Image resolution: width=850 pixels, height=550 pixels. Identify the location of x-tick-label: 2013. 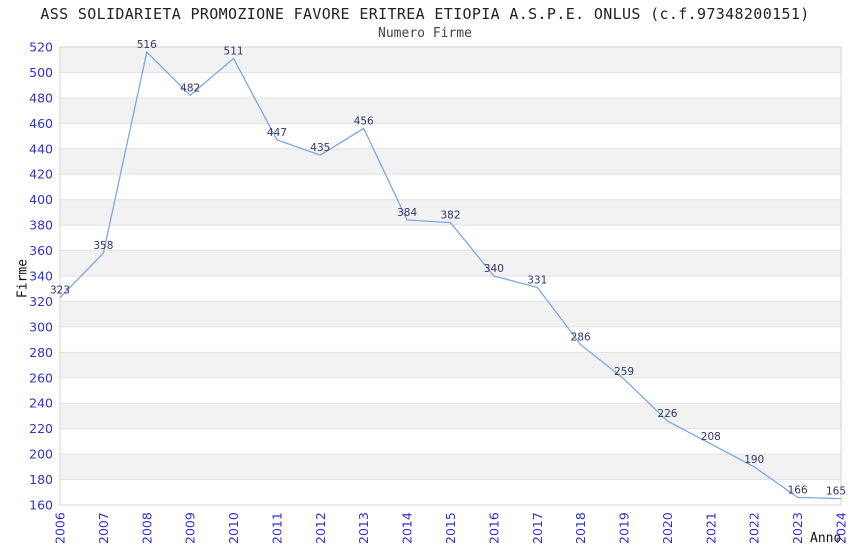
(363, 528).